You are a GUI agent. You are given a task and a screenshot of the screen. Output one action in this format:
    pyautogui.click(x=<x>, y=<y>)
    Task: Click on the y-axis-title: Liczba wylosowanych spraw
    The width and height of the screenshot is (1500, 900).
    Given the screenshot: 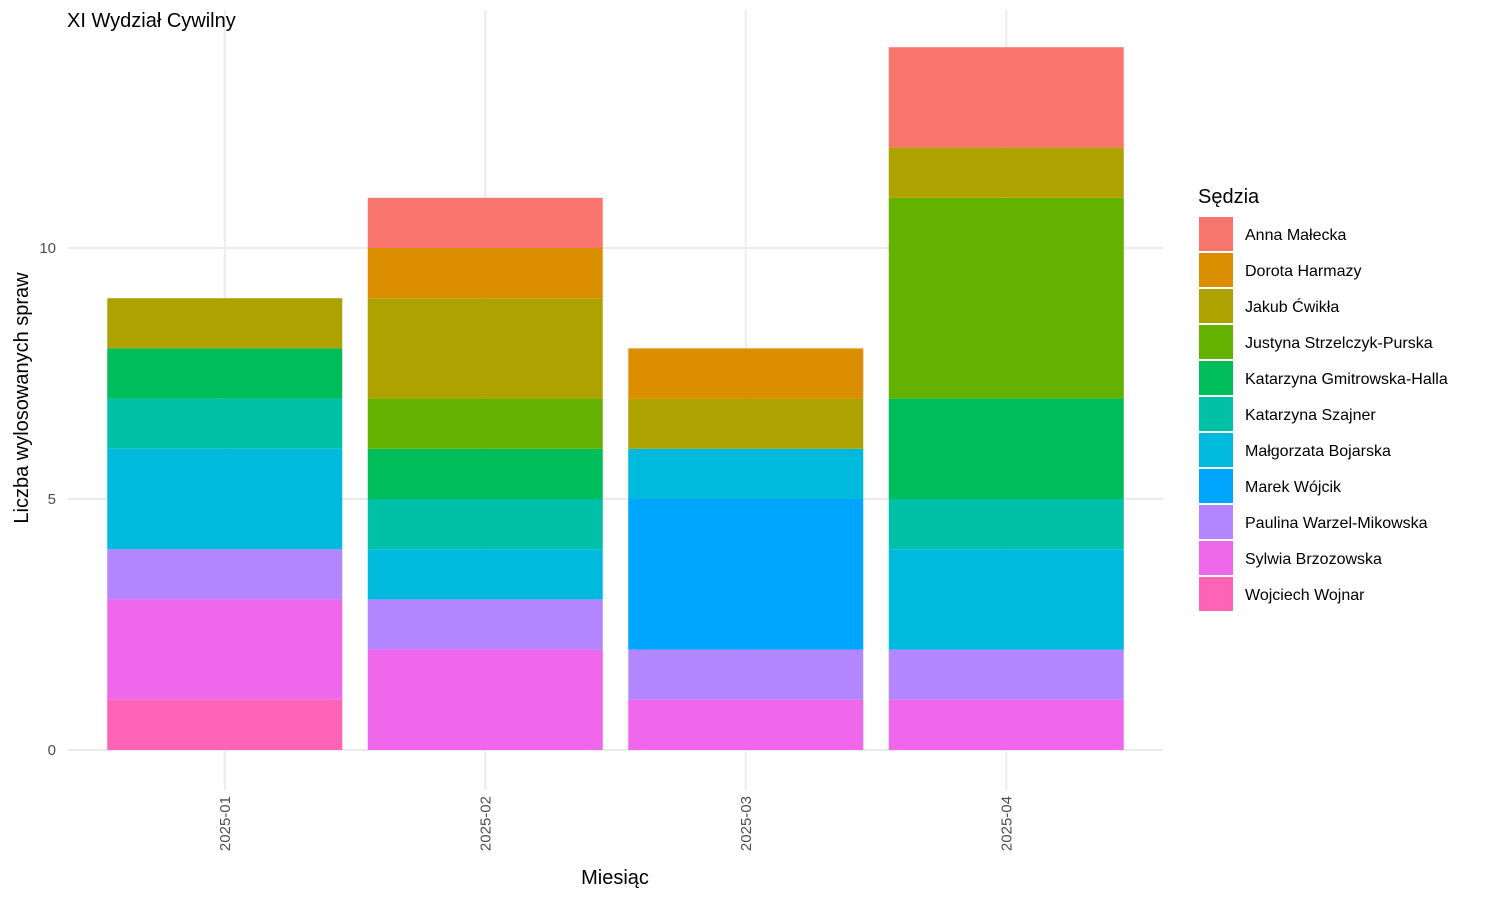 What is the action you would take?
    pyautogui.click(x=22, y=398)
    